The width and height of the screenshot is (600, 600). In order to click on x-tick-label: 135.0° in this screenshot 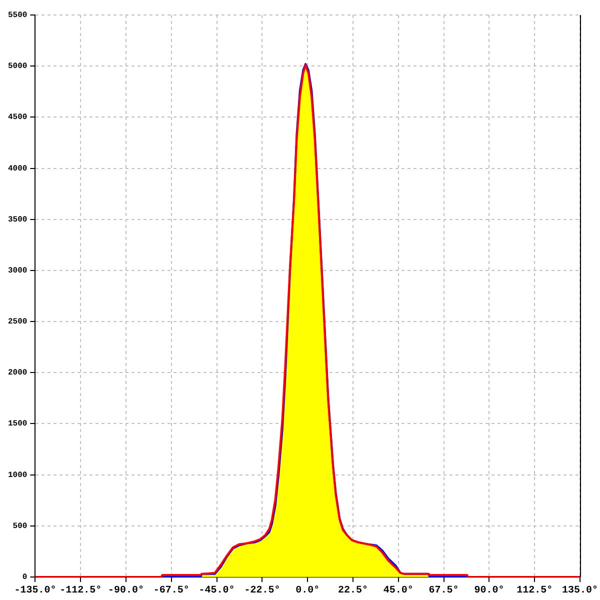, I will do `click(580, 591)`.